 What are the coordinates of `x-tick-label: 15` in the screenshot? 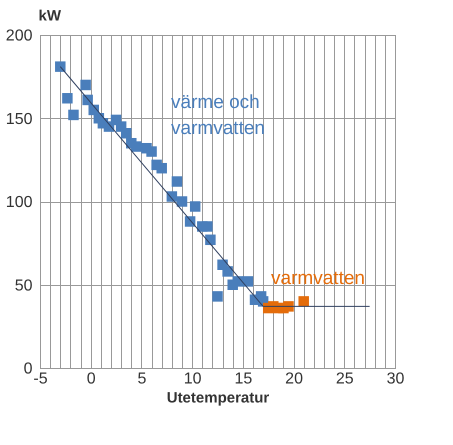 It's located at (243, 379).